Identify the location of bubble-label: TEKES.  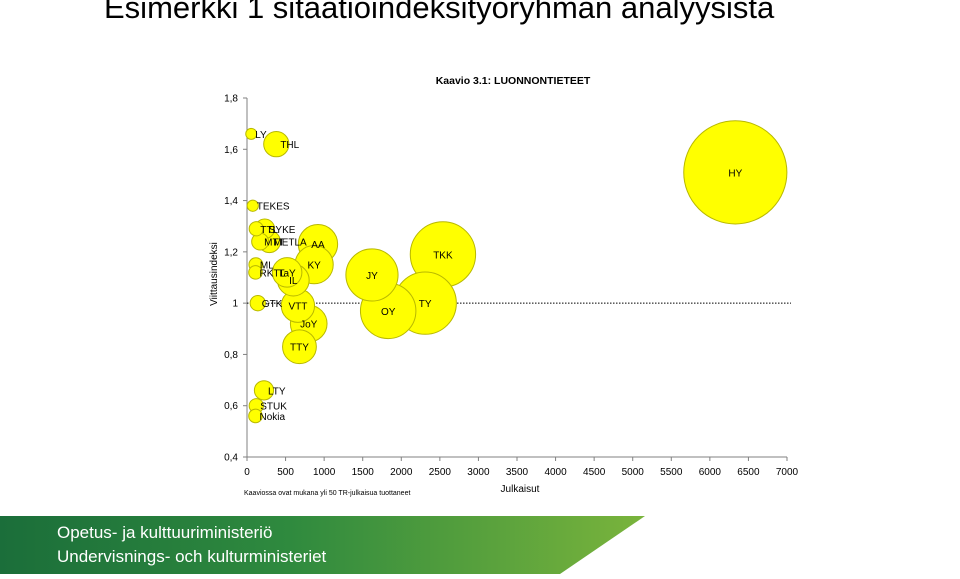
(273, 207).